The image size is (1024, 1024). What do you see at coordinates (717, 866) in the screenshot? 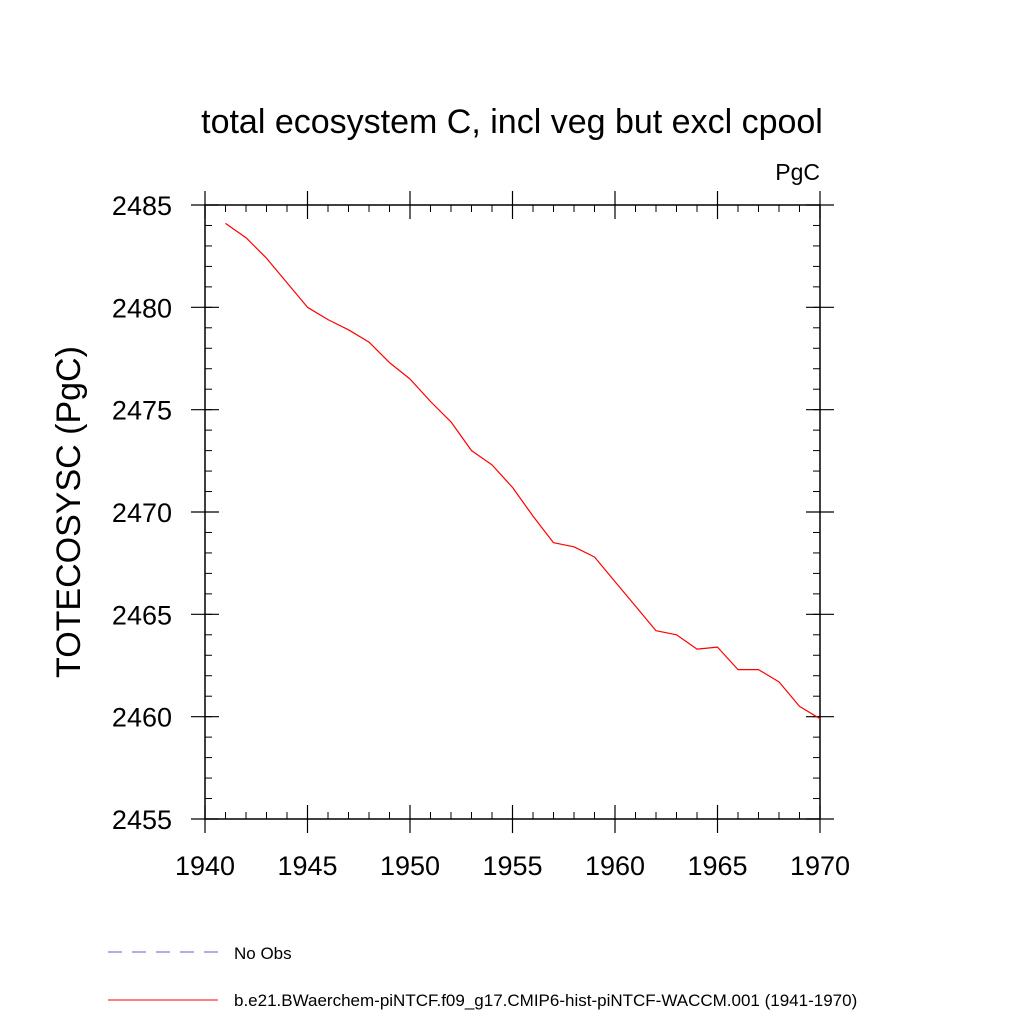
I see `x-tick-label: 1965` at bounding box center [717, 866].